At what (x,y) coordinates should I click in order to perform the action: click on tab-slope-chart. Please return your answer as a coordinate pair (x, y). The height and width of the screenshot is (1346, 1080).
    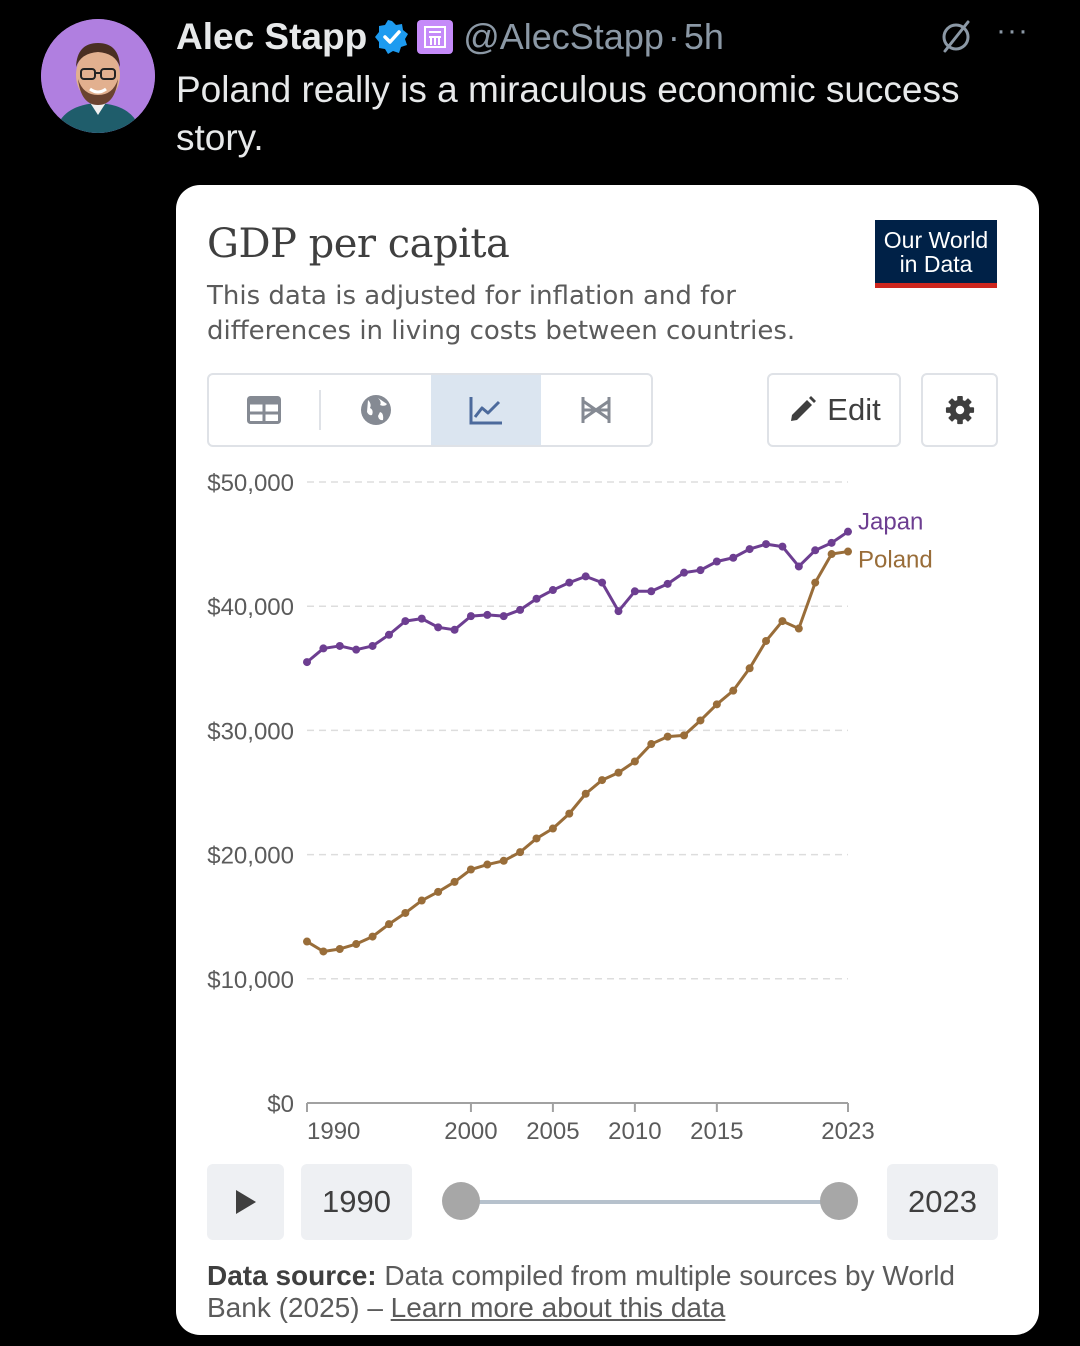
    Looking at the image, I should click on (596, 410).